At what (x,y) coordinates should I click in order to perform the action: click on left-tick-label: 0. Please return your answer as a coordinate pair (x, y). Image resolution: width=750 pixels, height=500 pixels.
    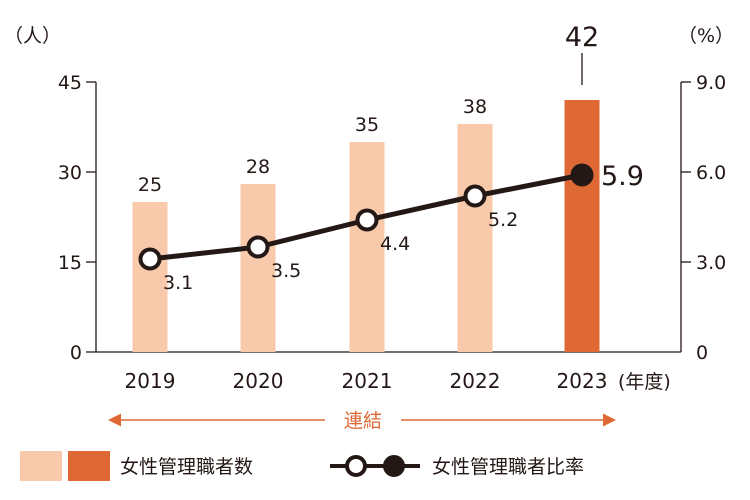
    Looking at the image, I should click on (76, 353).